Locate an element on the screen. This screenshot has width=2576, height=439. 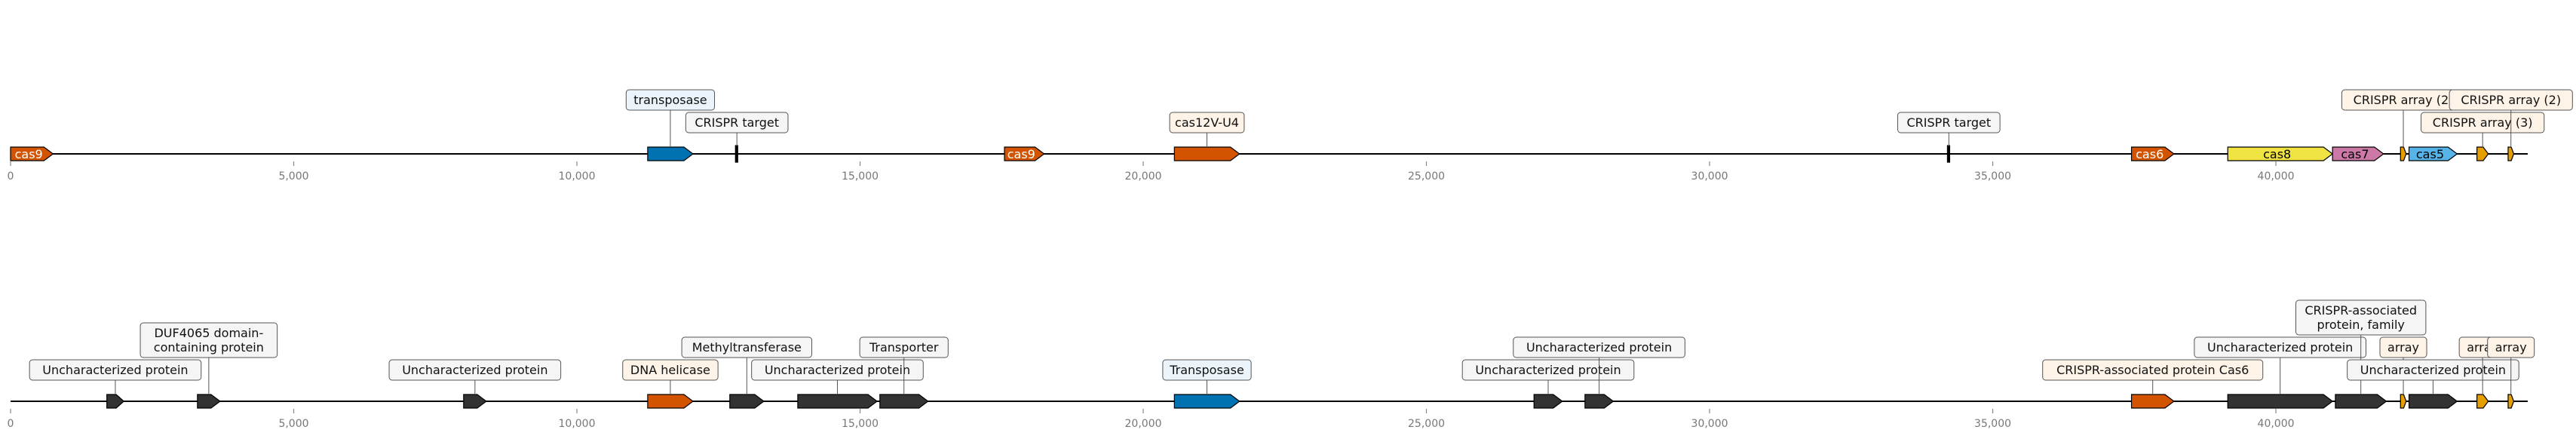
gene-label: cas7 is located at coordinates (2355, 154).